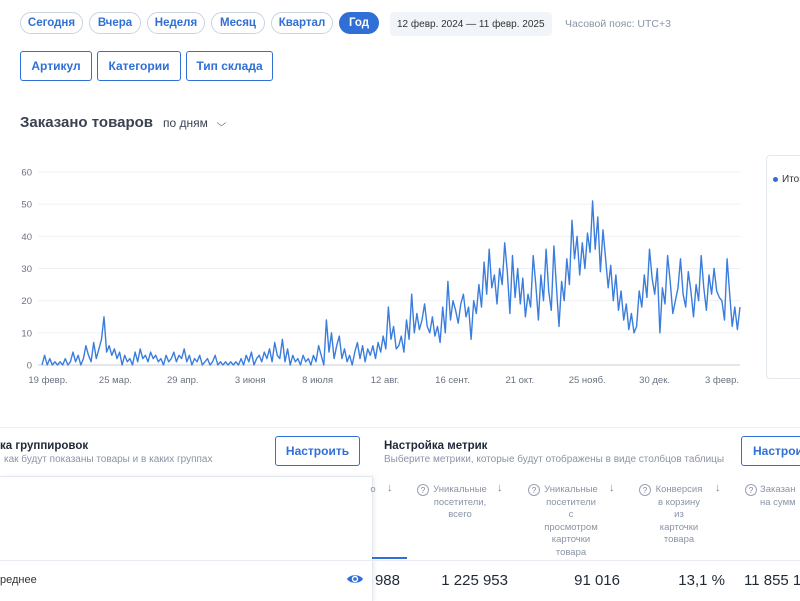 This screenshot has height=601, width=800. I want to click on x-tick-label: 8 июля, so click(317, 380).